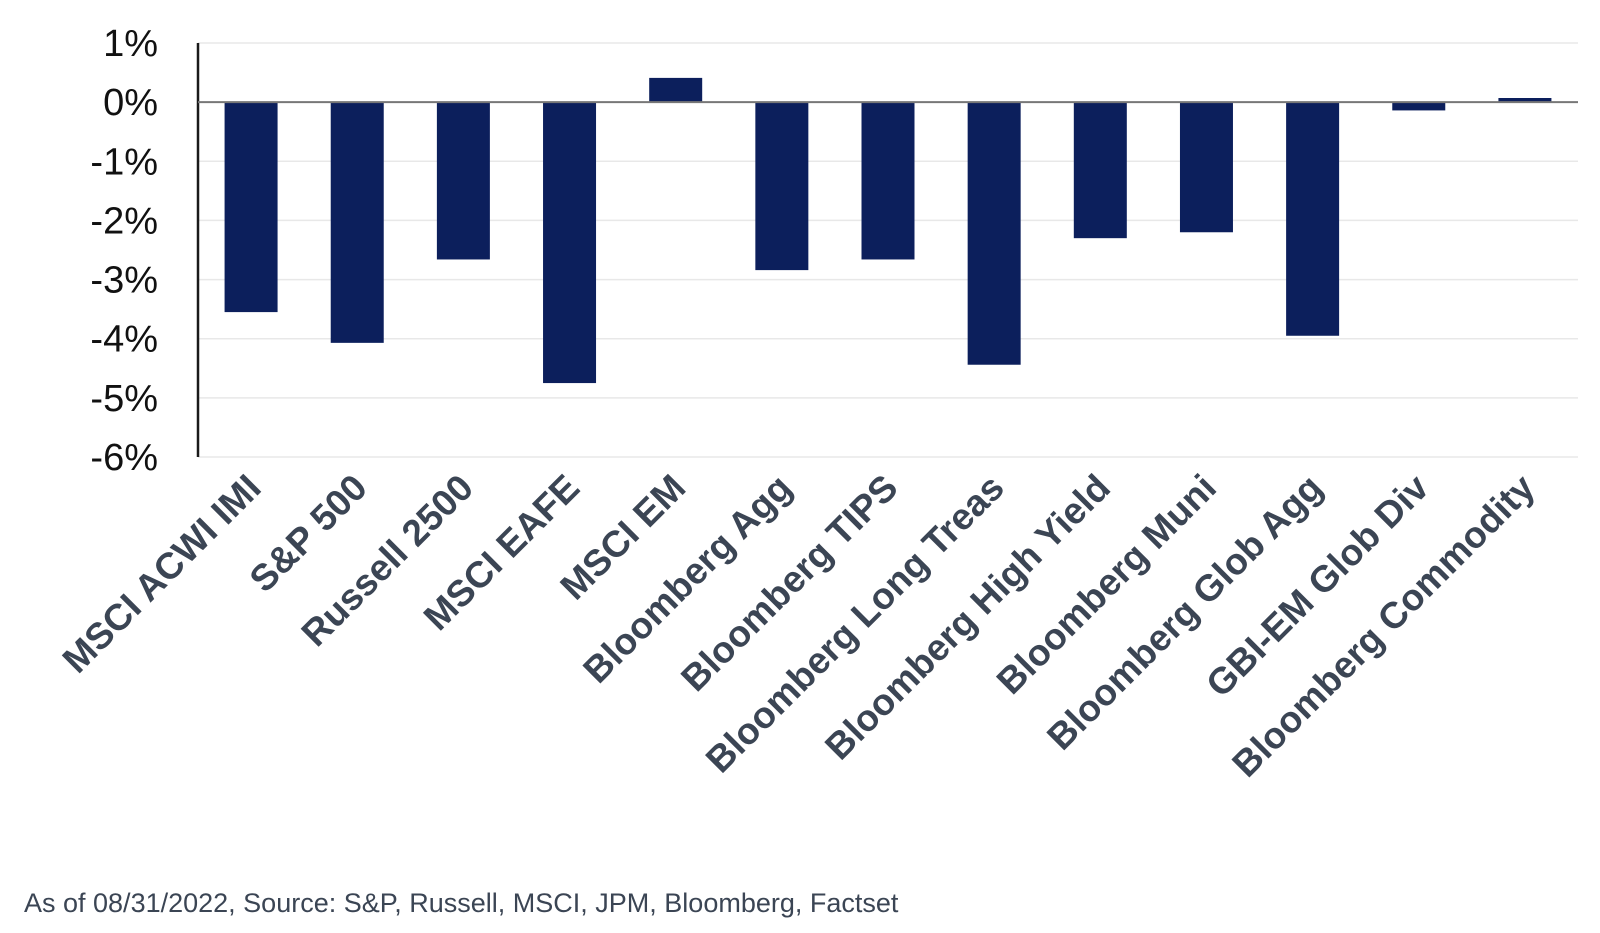 Image resolution: width=1600 pixels, height=933 pixels. What do you see at coordinates (124, 458) in the screenshot?
I see `y-tick-label: -6%` at bounding box center [124, 458].